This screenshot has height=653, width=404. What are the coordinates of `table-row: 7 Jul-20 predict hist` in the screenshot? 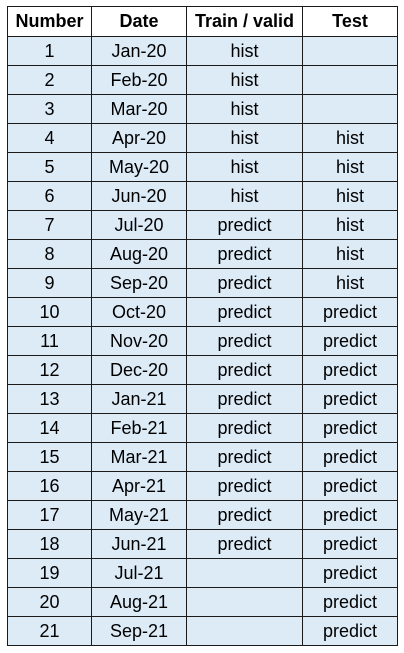 It's located at (202, 225).